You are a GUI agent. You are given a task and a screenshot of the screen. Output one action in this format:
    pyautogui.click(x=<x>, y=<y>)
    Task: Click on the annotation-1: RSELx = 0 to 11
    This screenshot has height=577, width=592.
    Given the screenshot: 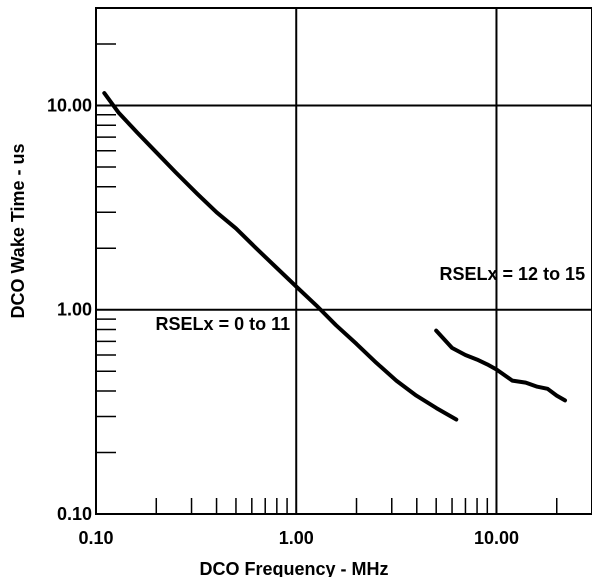 What is the action you would take?
    pyautogui.click(x=223, y=324)
    